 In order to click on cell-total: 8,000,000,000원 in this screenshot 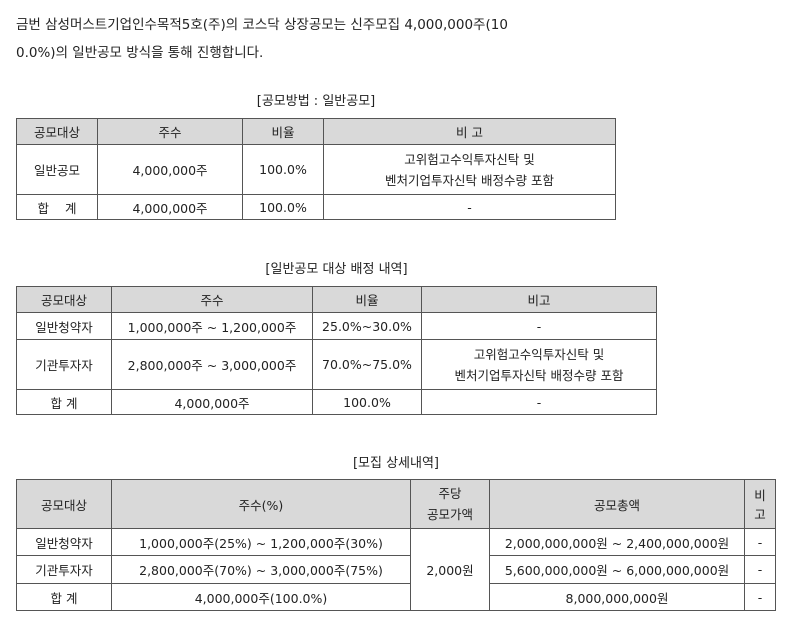, I will do `click(617, 597)`.